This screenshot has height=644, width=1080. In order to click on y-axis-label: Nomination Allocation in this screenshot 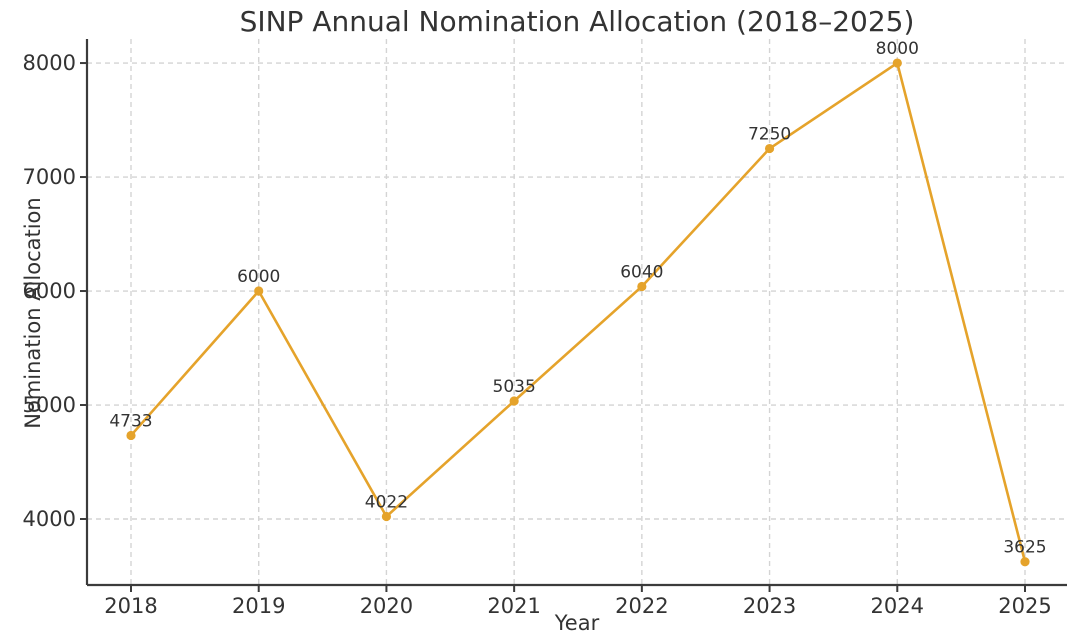, I will do `click(33, 313)`.